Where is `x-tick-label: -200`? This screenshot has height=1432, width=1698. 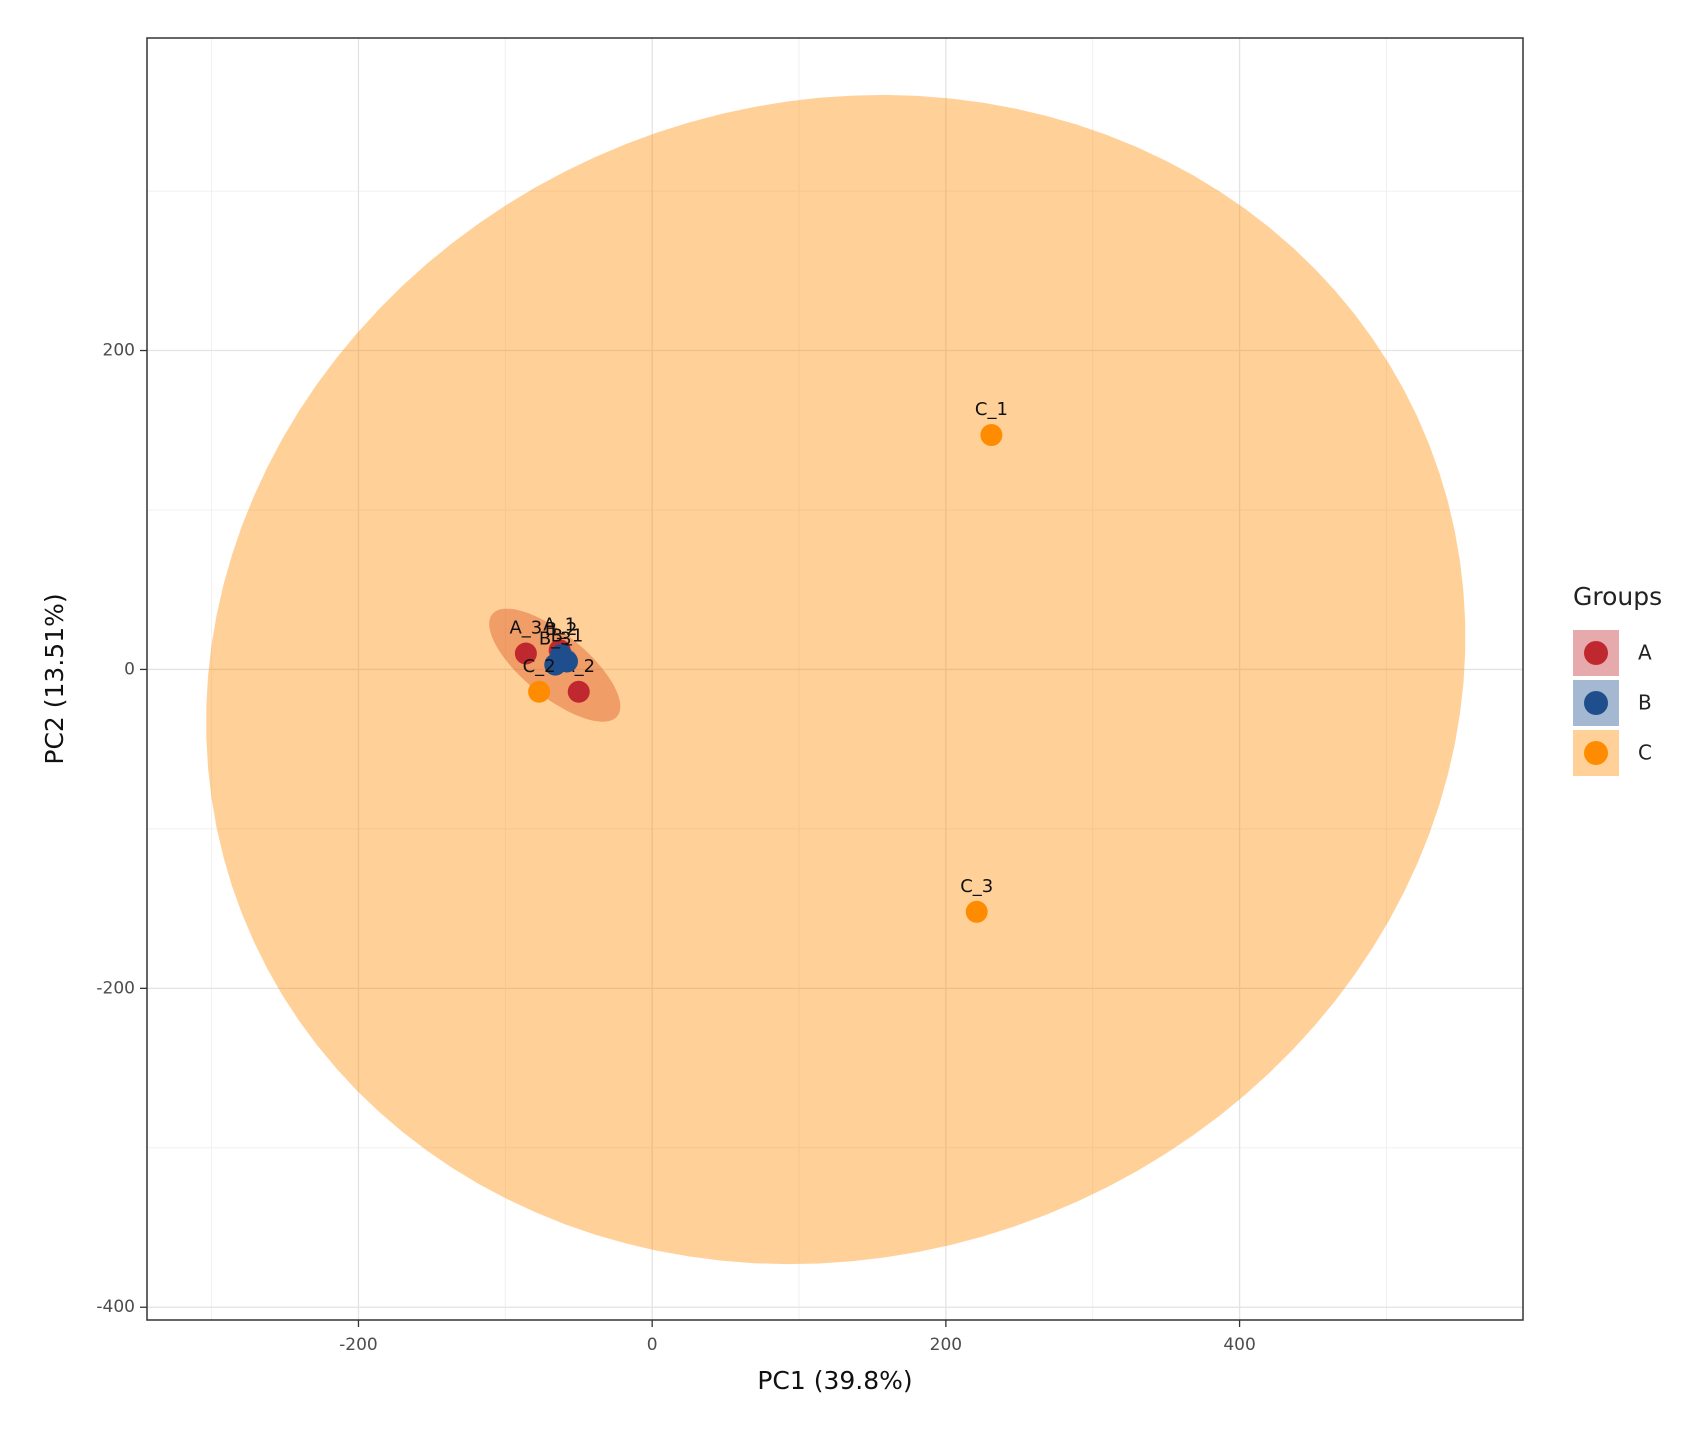
x-tick-label: -200 is located at coordinates (358, 1345).